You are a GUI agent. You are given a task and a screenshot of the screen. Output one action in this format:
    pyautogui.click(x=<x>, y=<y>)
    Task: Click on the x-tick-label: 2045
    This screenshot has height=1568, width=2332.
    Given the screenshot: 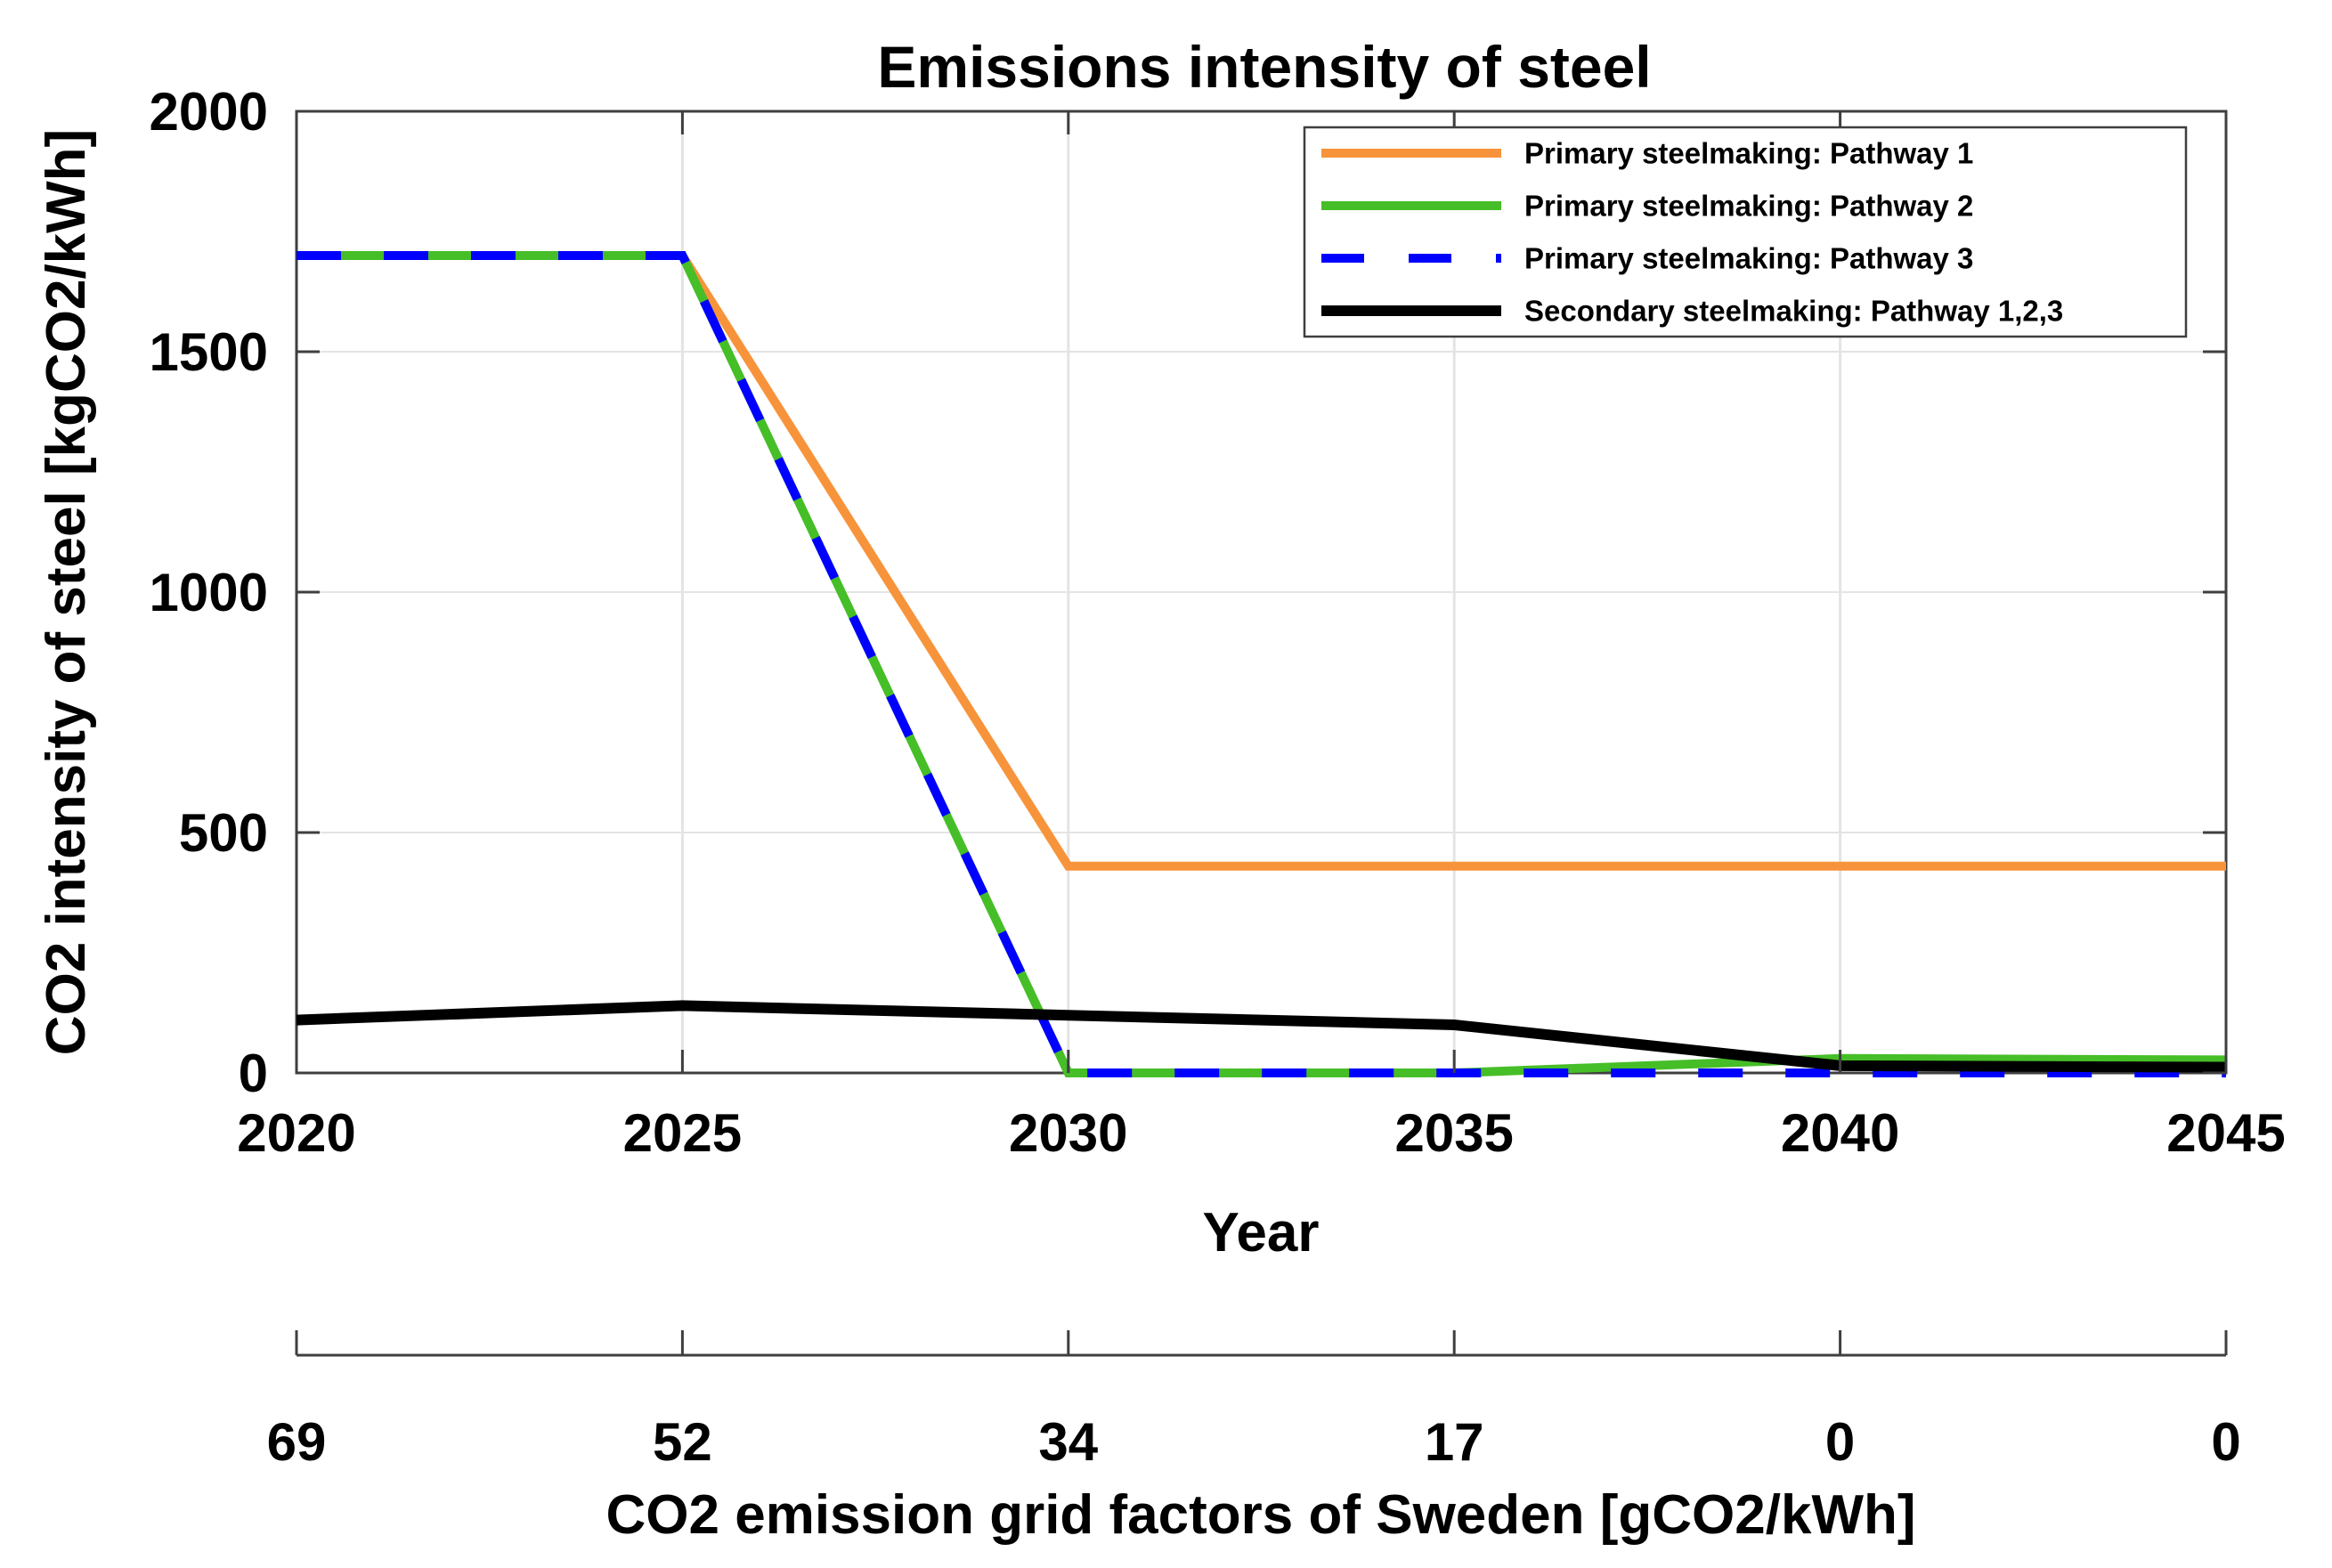 What is the action you would take?
    pyautogui.click(x=2225, y=1133)
    